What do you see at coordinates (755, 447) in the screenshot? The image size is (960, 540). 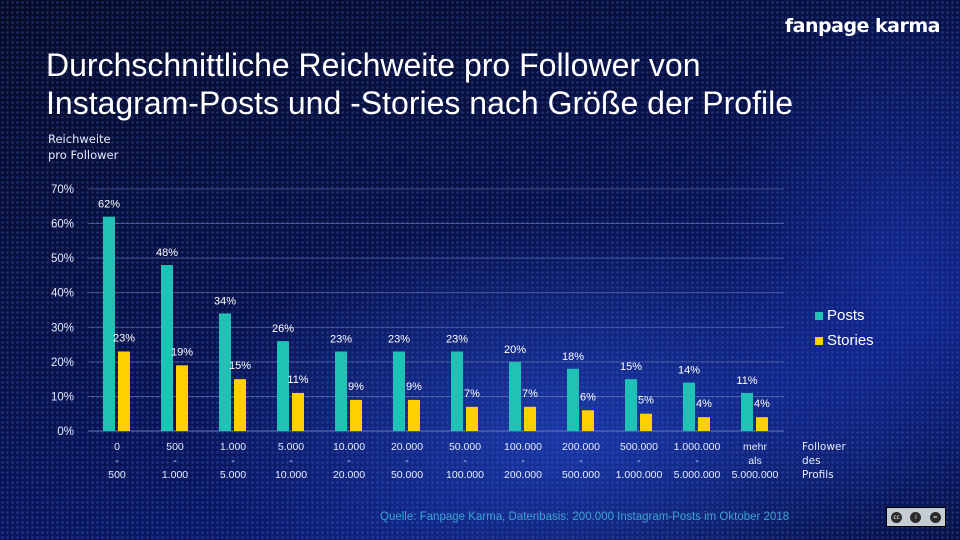 I see `x-tick-label: mehr` at bounding box center [755, 447].